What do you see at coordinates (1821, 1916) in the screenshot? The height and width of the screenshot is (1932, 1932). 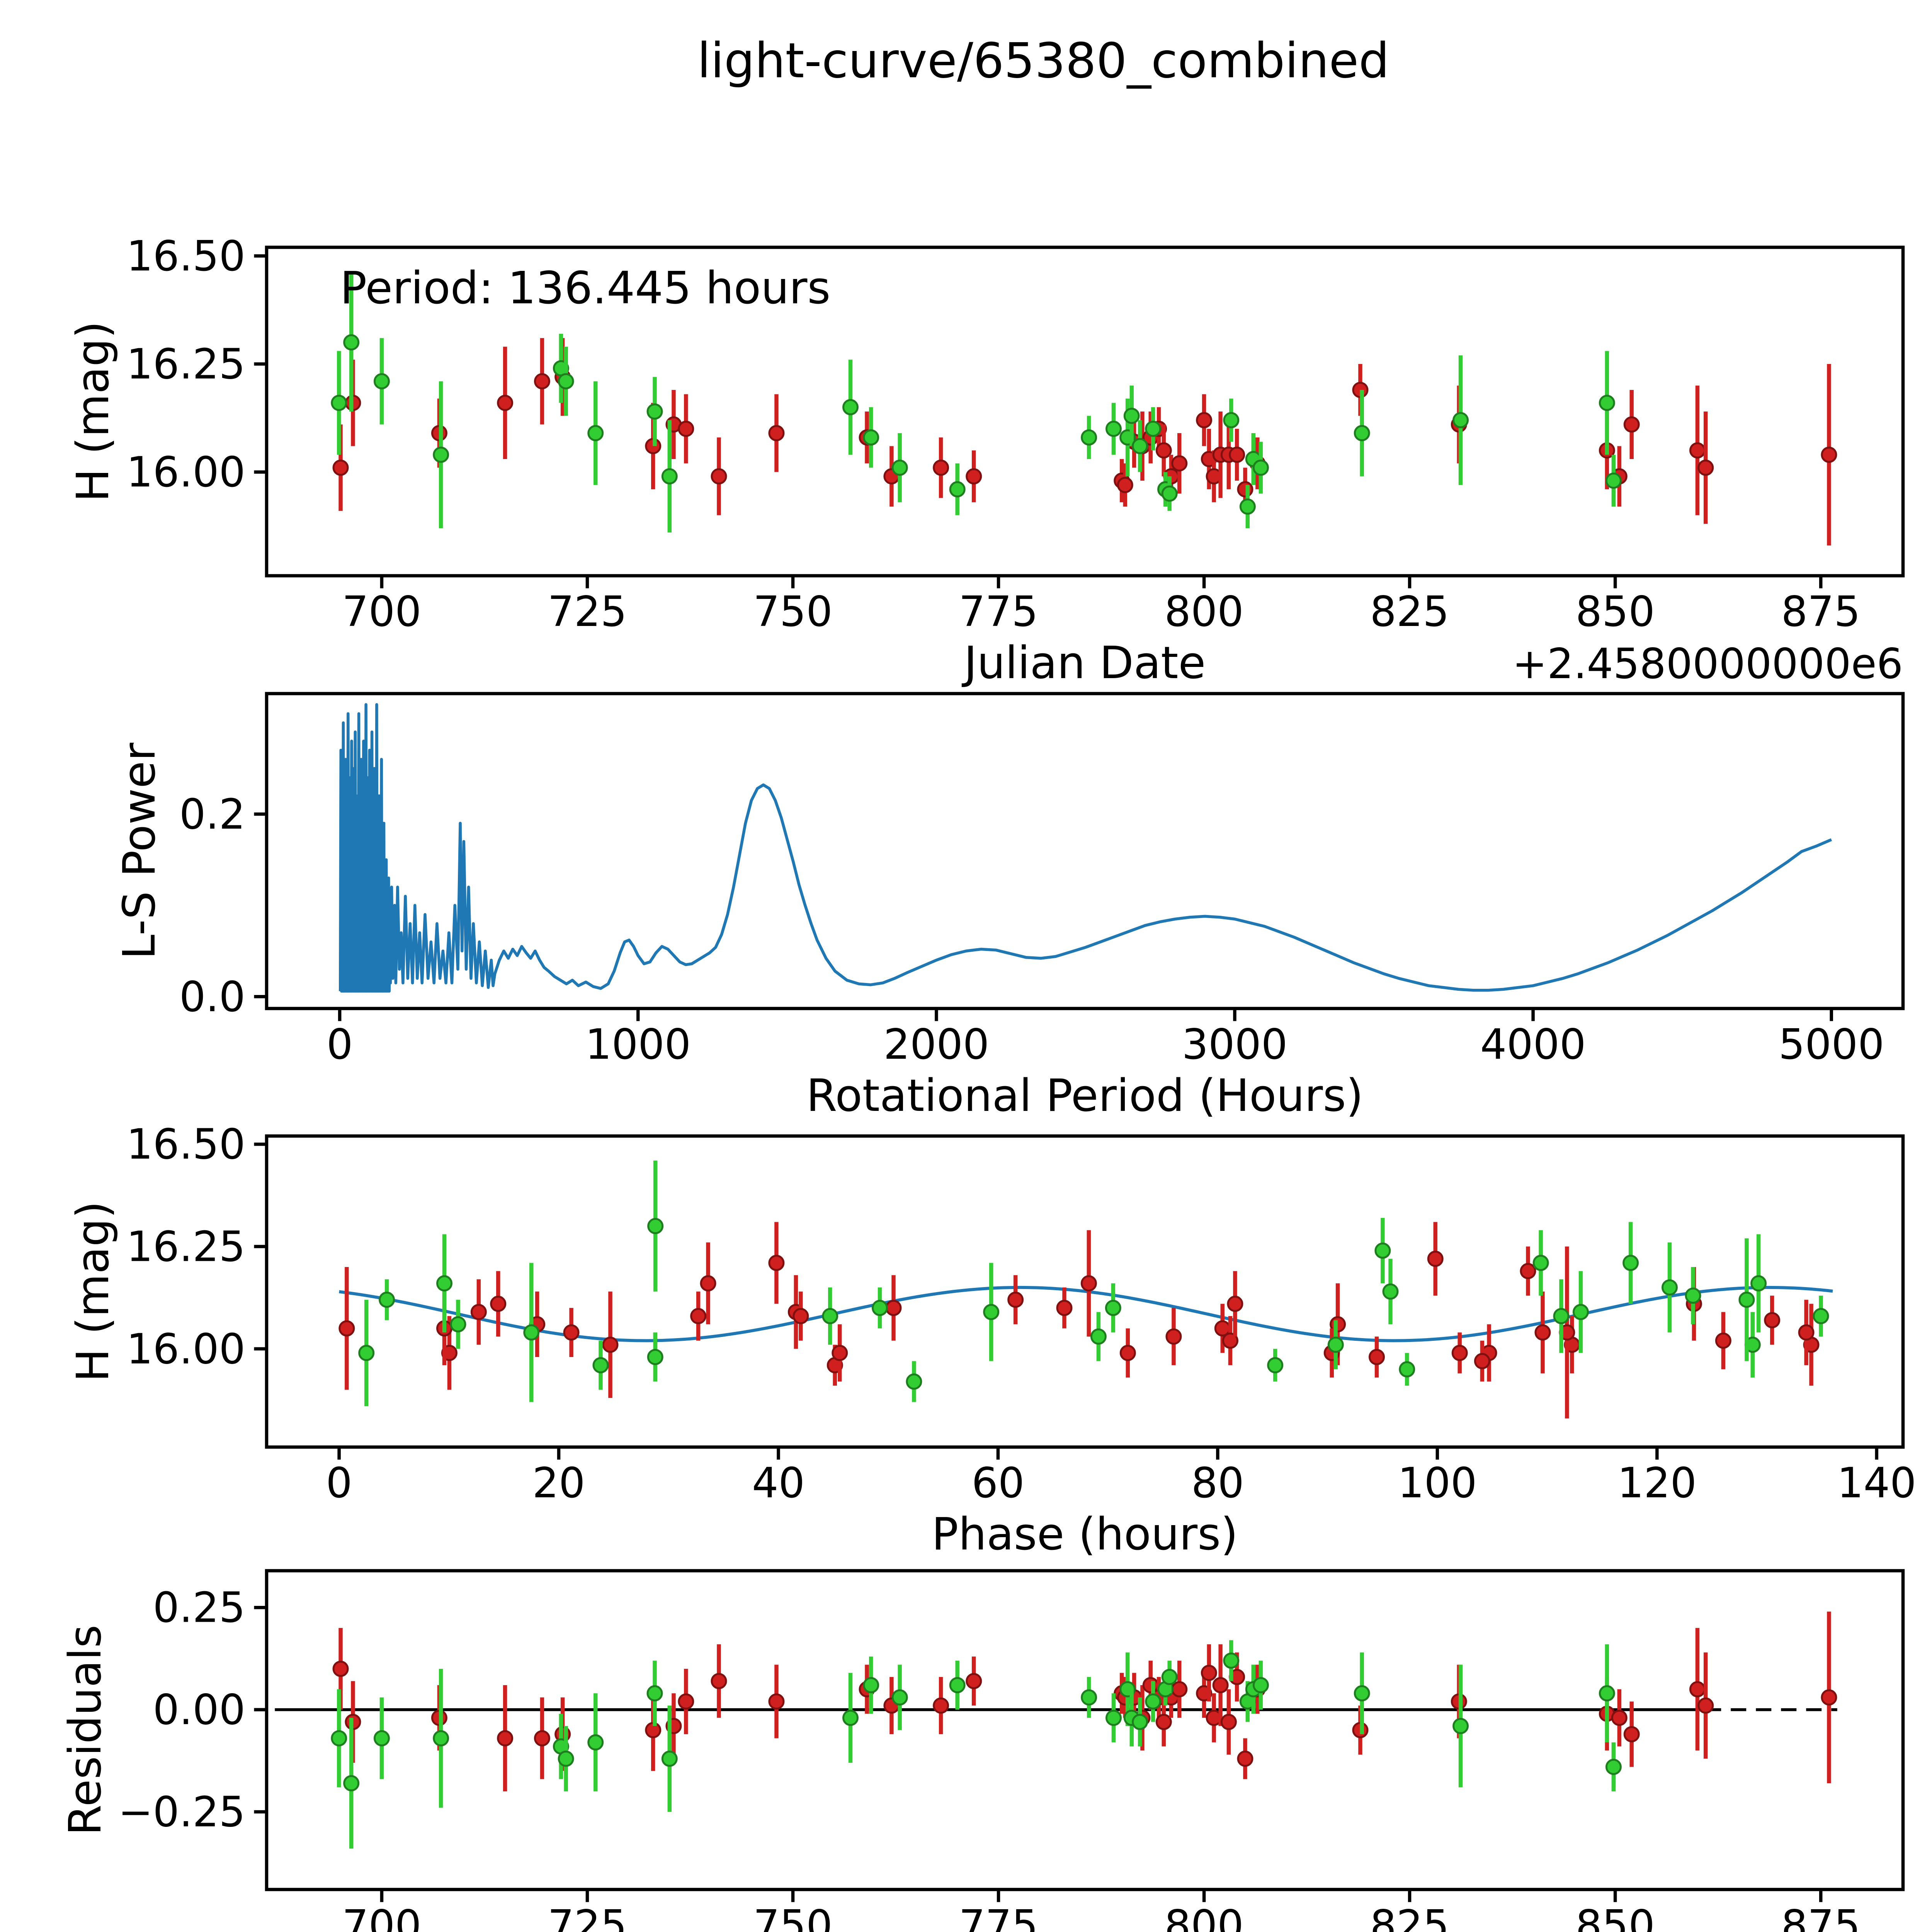 I see `x-tick-label: 875` at bounding box center [1821, 1916].